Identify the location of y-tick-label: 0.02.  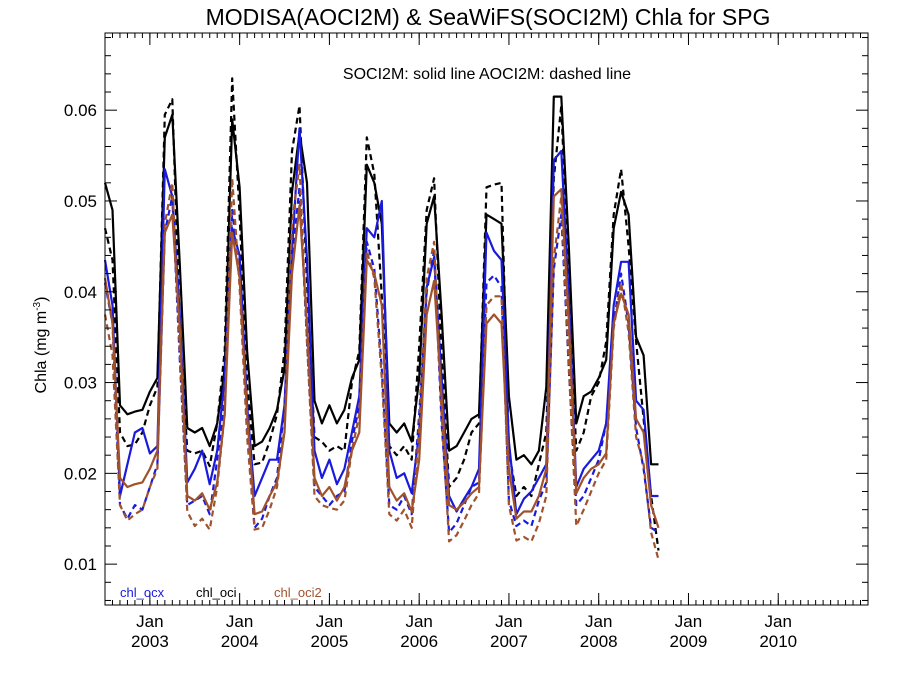
(80, 473).